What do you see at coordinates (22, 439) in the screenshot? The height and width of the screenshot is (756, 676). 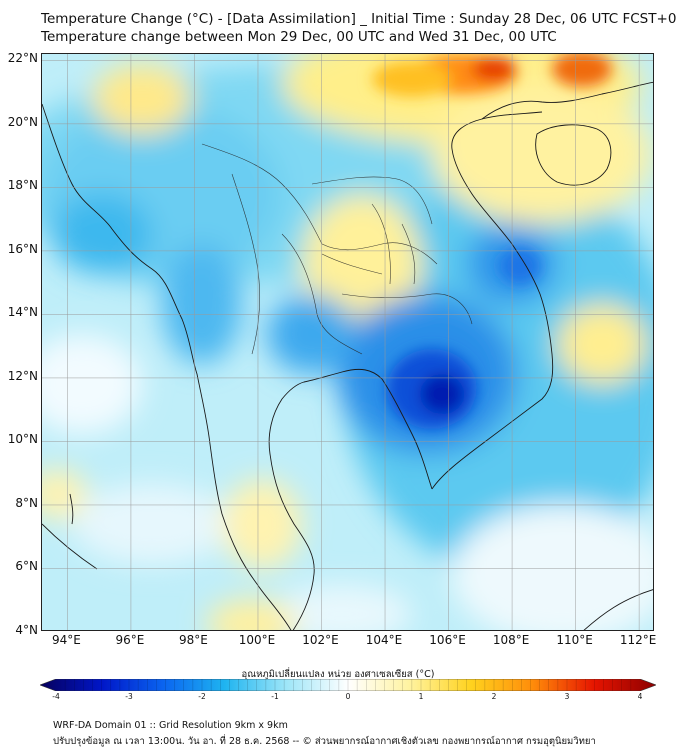 I see `latitude-label: 10°N` at bounding box center [22, 439].